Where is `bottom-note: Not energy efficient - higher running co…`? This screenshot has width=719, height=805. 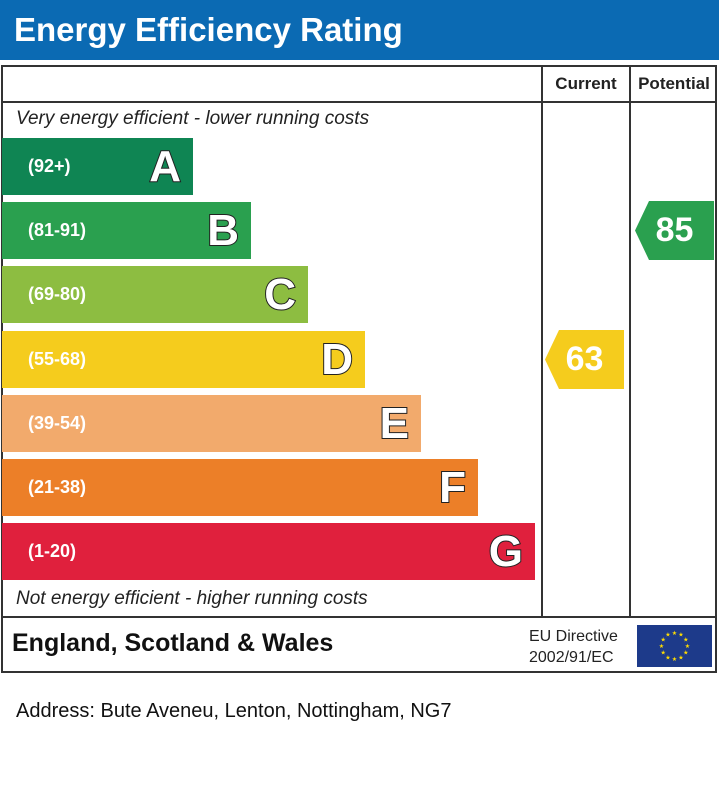
bottom-note: Not energy efficient - higher running co… is located at coordinates (192, 598).